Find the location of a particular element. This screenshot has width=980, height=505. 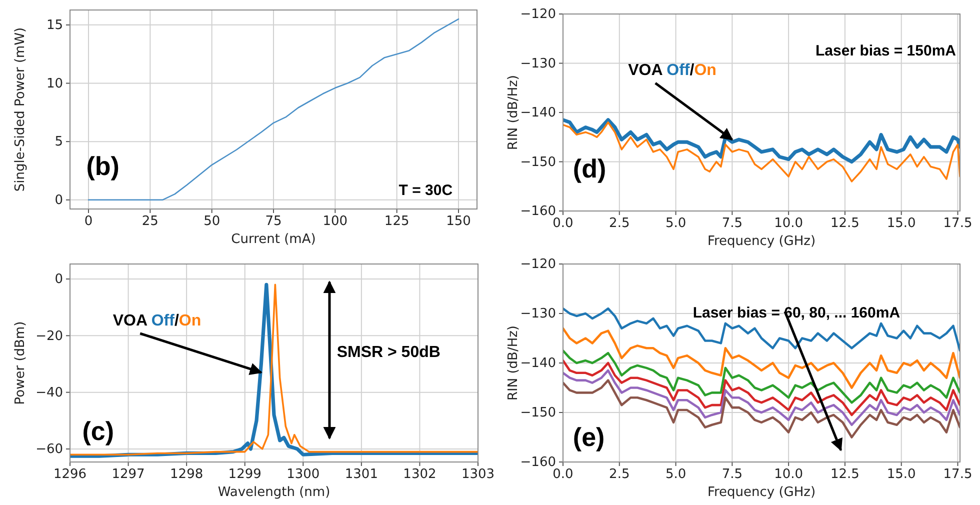

annotation: T = 30C is located at coordinates (425, 191).